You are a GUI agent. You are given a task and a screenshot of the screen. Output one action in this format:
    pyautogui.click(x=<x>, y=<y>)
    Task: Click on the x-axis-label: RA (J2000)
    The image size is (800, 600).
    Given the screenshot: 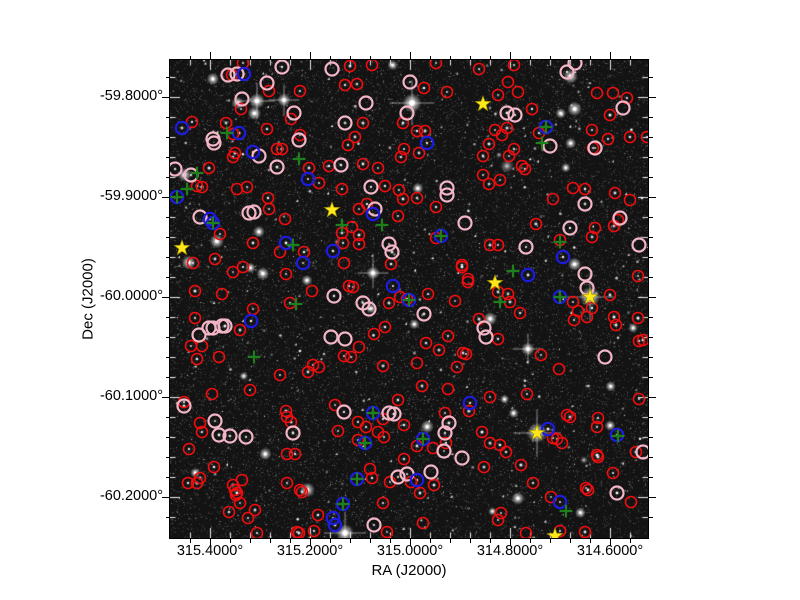 What is the action you would take?
    pyautogui.click(x=409, y=570)
    